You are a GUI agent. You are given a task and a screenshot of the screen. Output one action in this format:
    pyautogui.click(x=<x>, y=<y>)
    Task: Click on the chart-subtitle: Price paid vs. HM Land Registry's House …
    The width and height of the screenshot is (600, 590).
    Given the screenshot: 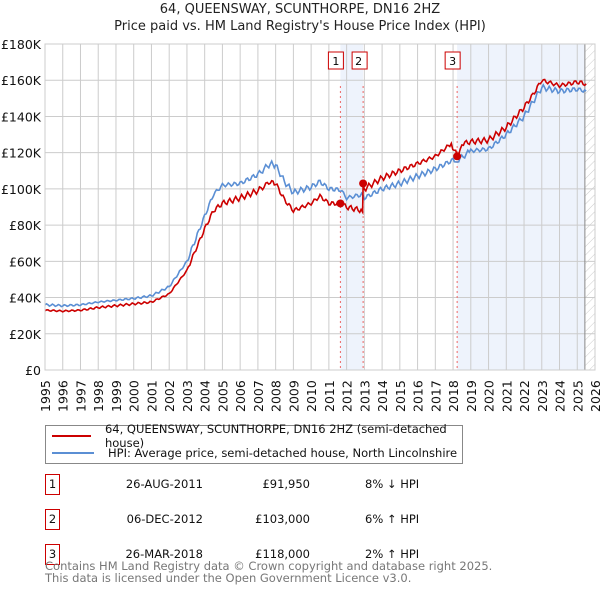 What is the action you would take?
    pyautogui.click(x=300, y=26)
    